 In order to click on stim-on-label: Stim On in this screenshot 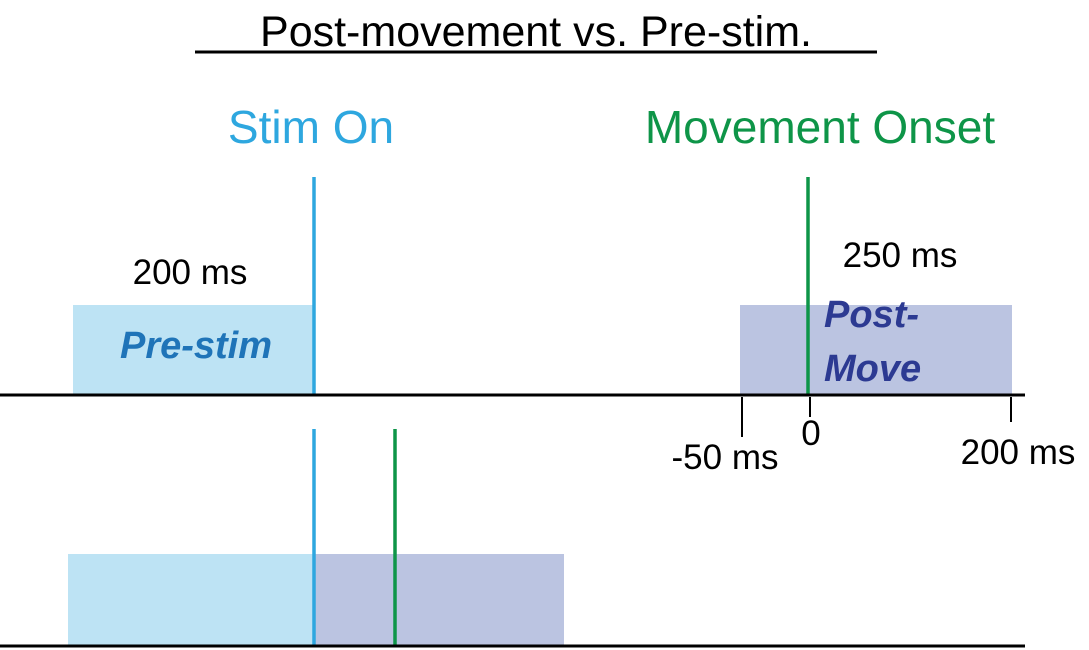, I will do `click(311, 127)`.